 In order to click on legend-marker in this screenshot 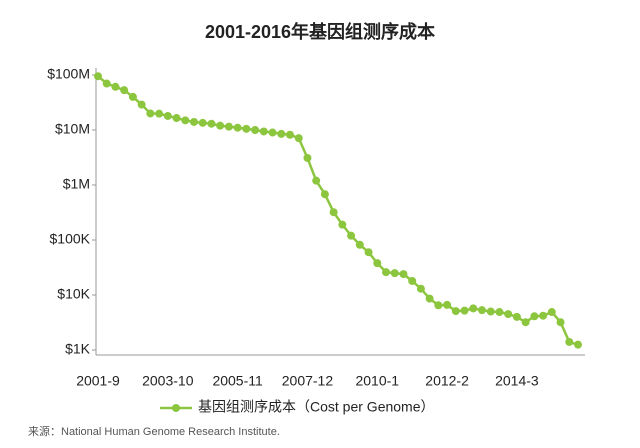, I will do `click(176, 408)`.